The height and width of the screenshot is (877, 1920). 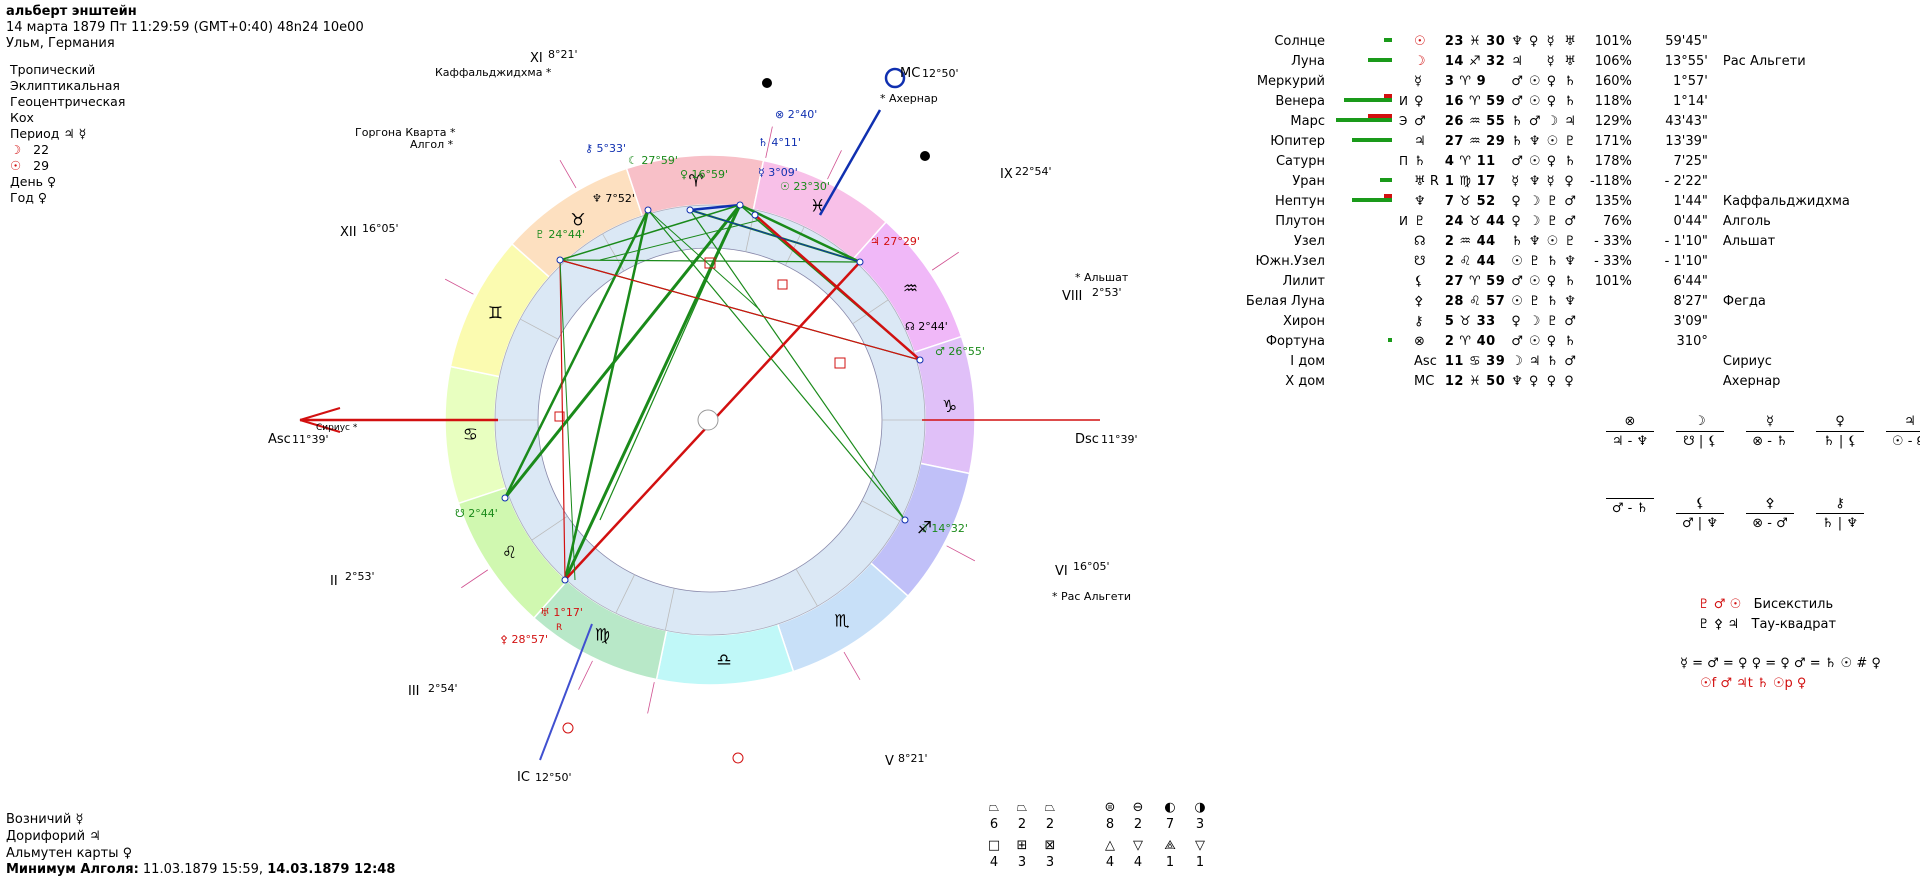 What do you see at coordinates (1613, 141) in the screenshot?
I see `planet-speed-pct: 171%` at bounding box center [1613, 141].